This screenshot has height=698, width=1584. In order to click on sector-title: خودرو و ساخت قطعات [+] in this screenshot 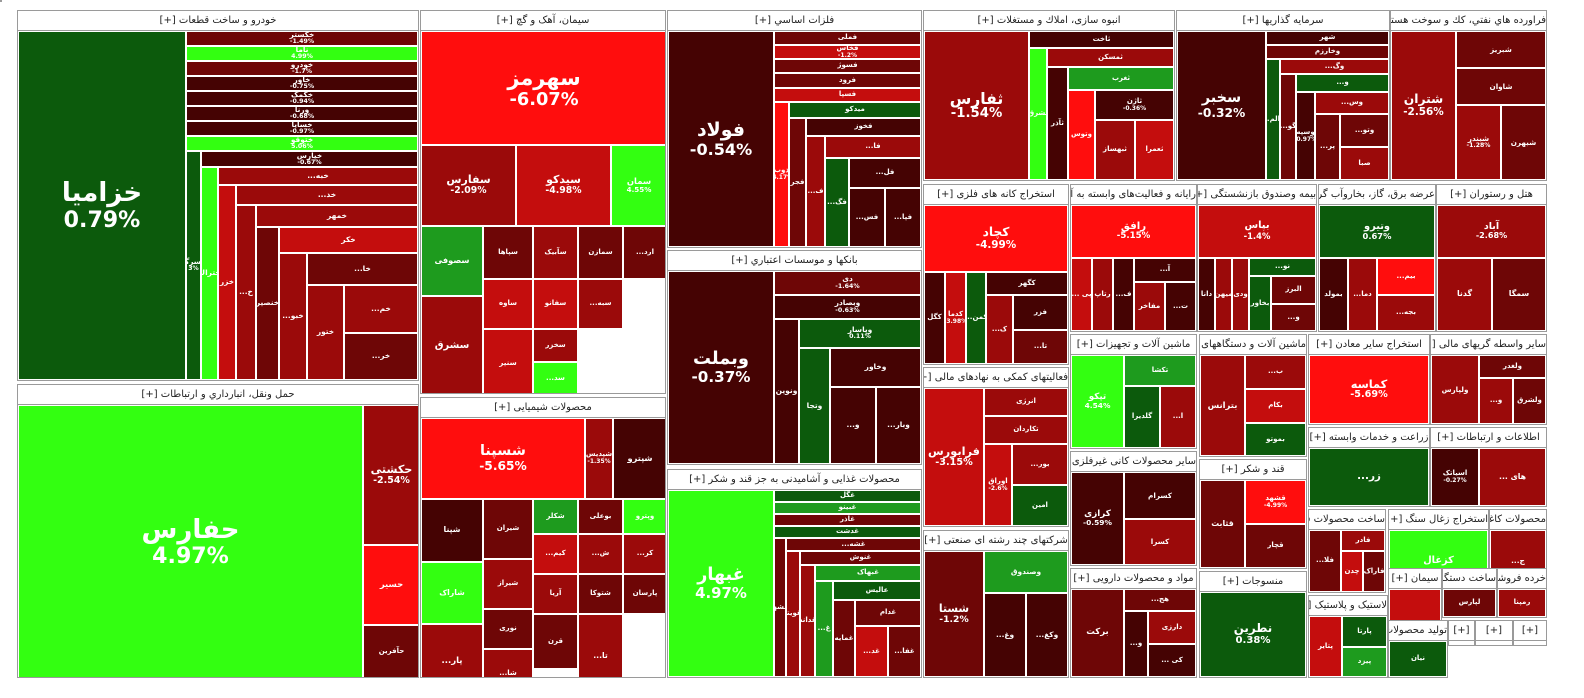, I will do `click(218, 21)`.